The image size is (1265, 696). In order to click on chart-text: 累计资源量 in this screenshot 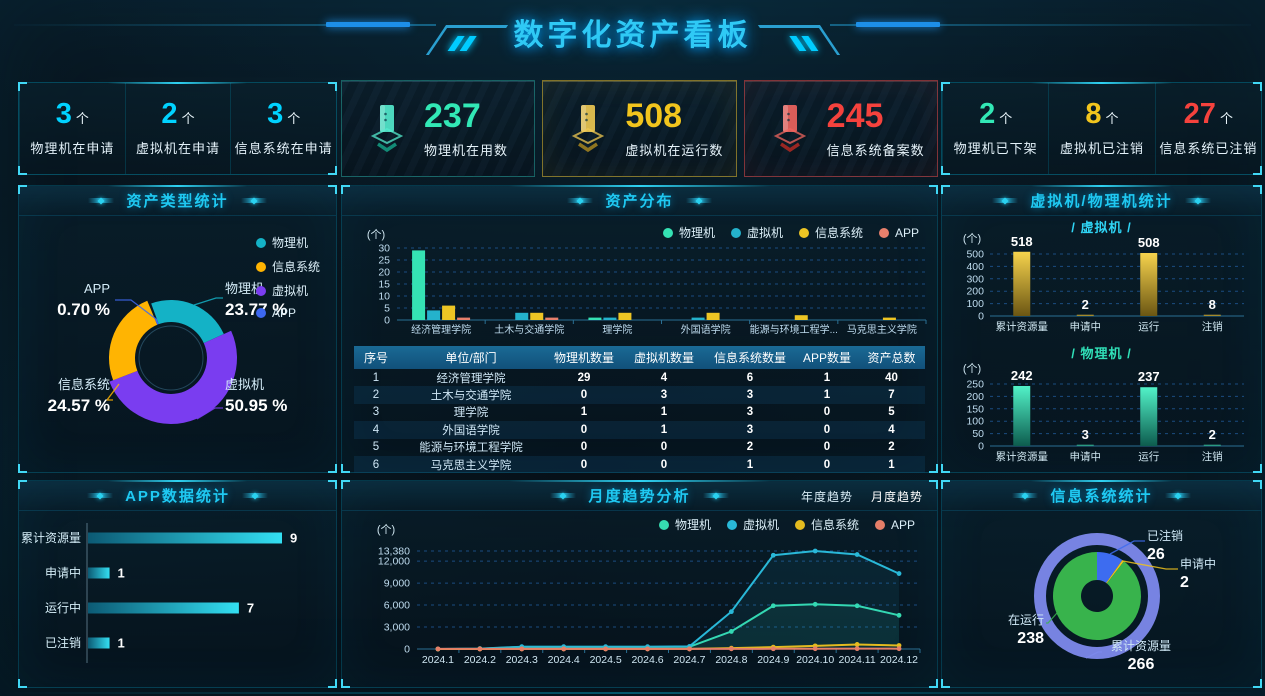, I will do `click(1022, 456)`.